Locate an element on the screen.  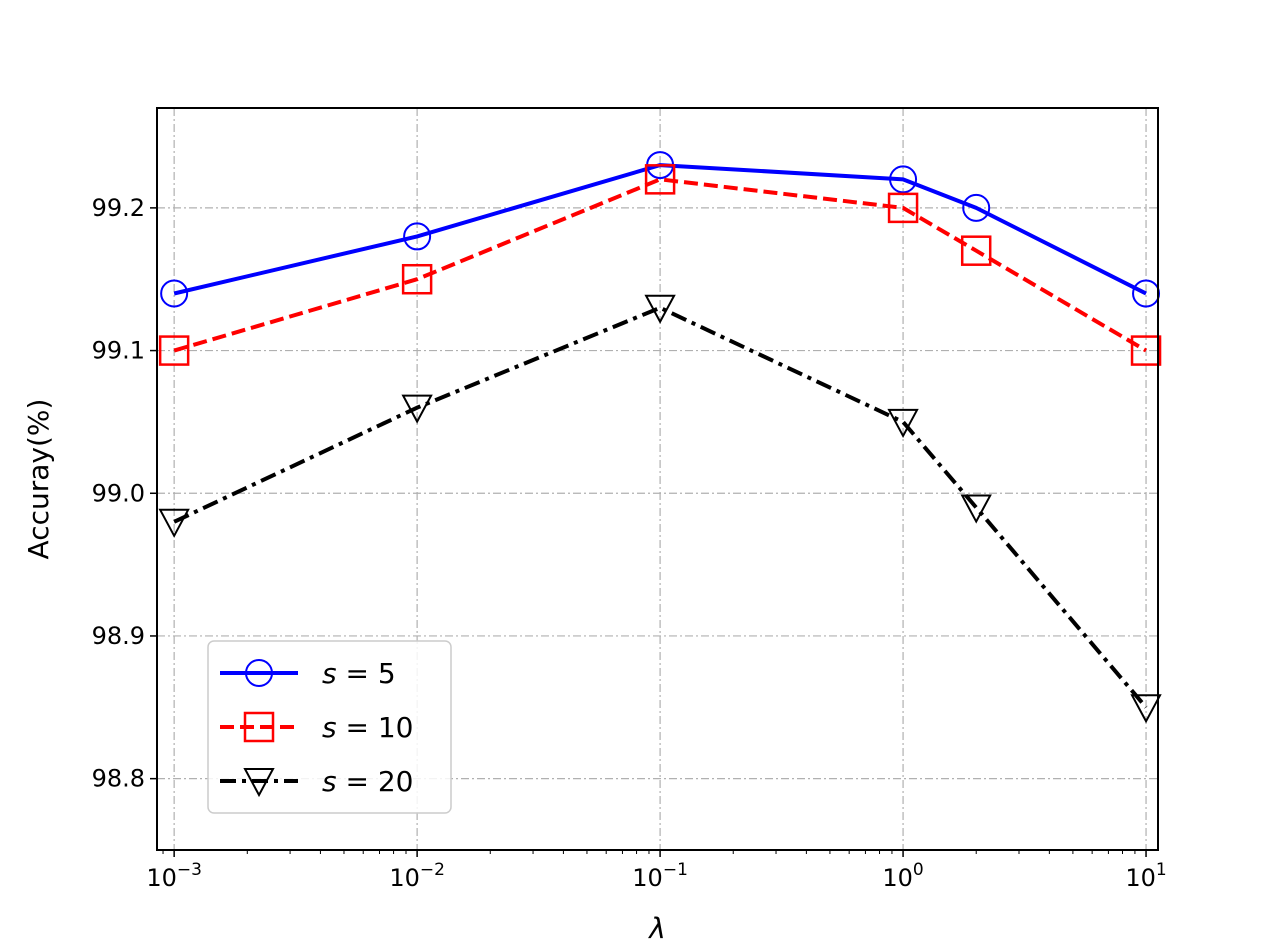
y-tick-label: 98.9 is located at coordinates (118, 636).